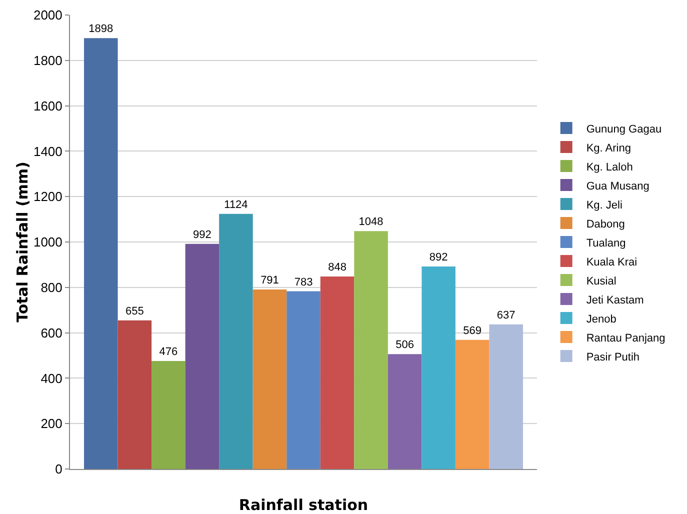  Describe the element at coordinates (51, 332) in the screenshot. I see `y-tick-label: 600` at that location.